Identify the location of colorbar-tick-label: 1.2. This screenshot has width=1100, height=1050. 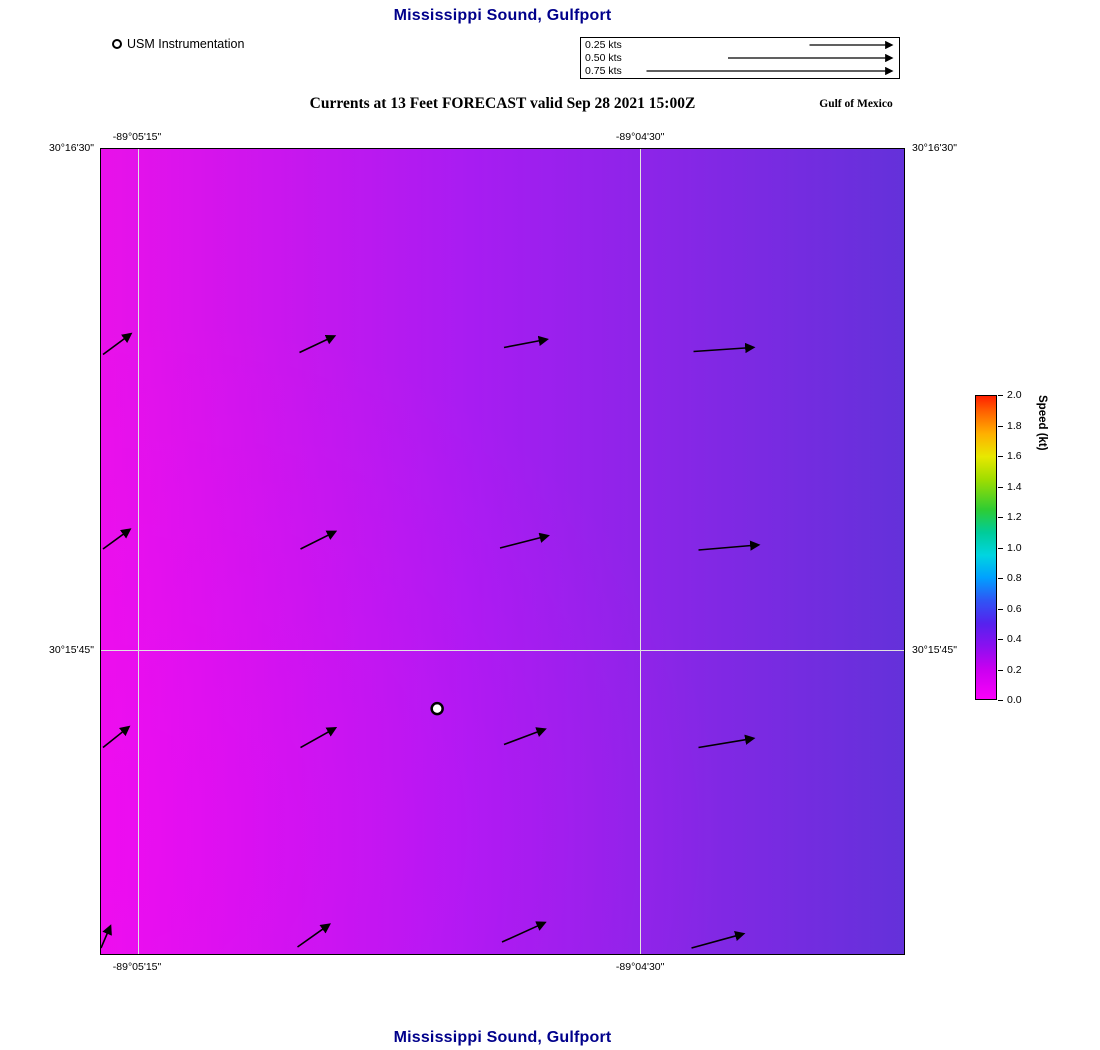
(1014, 517).